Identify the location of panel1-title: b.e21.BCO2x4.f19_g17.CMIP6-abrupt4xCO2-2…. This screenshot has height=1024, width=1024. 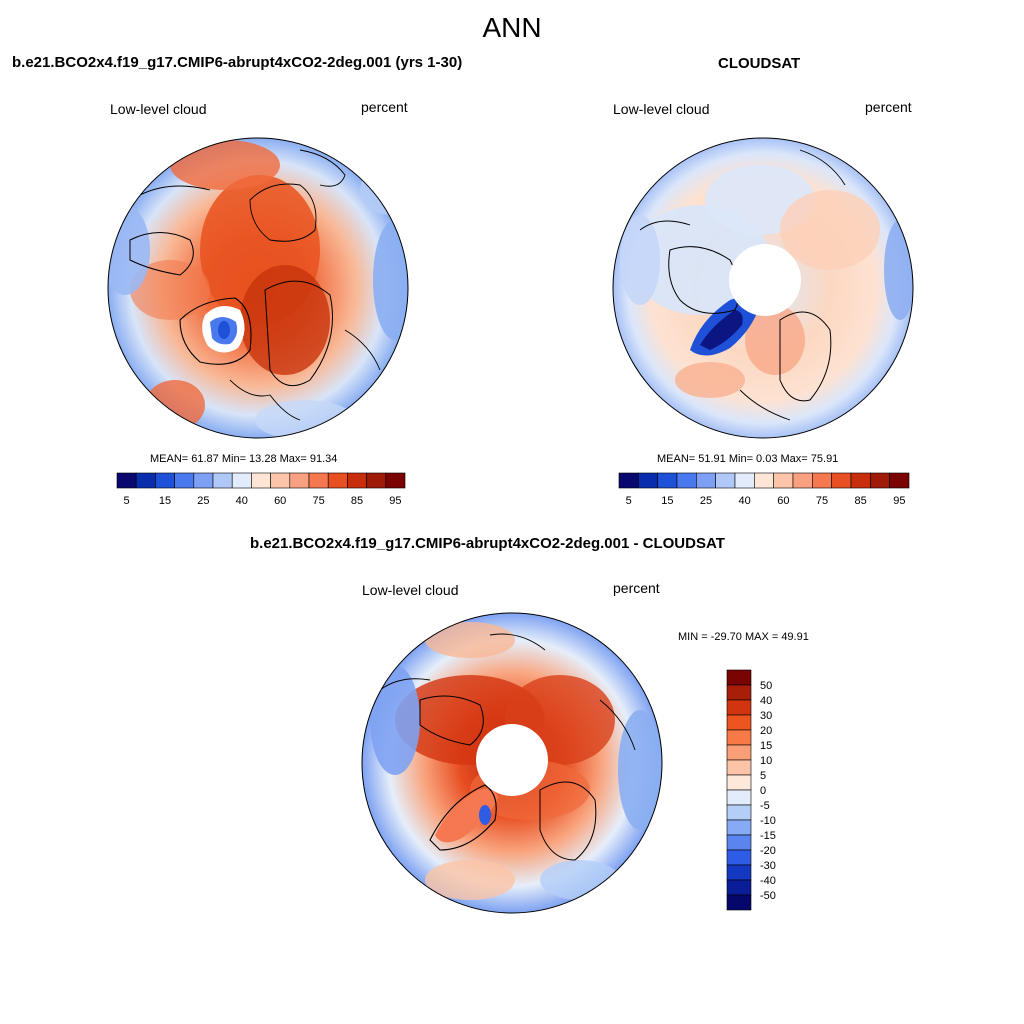
(237, 62).